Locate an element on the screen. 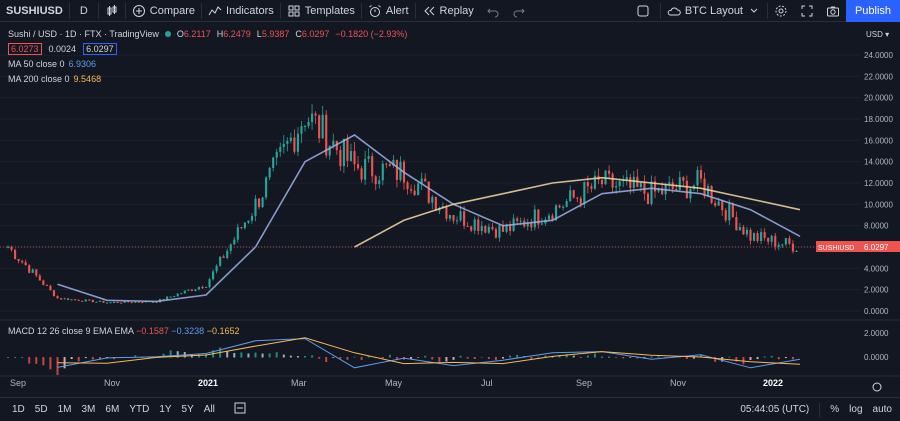 This screenshot has width=900, height=421. settings-button is located at coordinates (781, 11).